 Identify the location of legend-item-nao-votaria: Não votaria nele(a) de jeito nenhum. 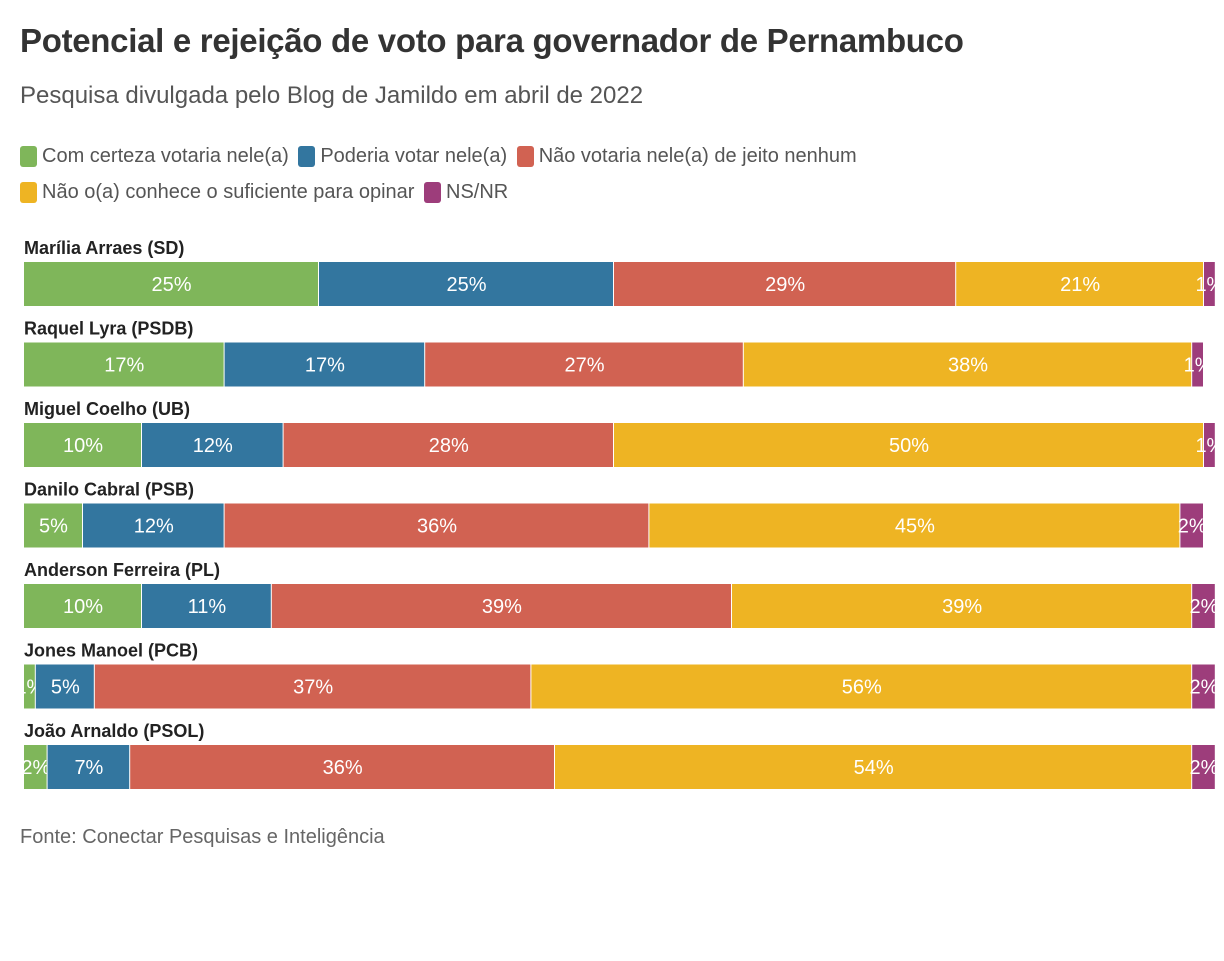
(686, 156).